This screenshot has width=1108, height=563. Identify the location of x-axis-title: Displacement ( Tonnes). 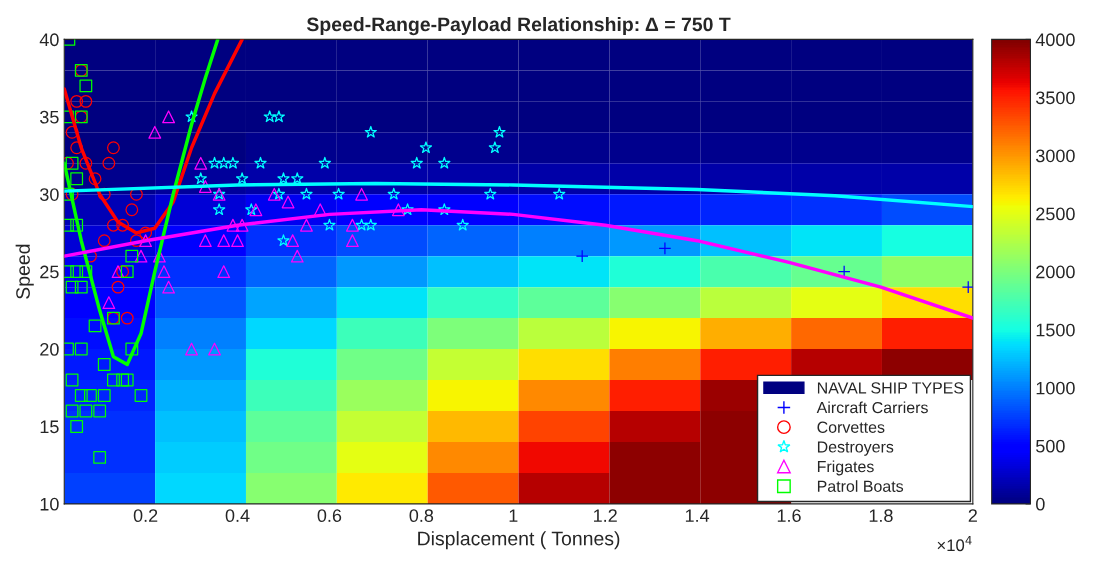
(519, 540).